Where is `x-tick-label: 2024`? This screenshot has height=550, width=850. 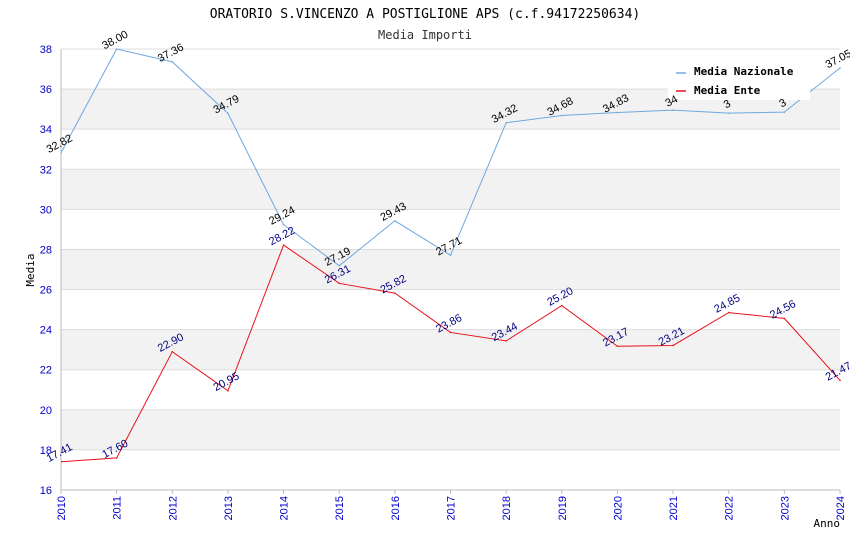 x-tick-label: 2024 is located at coordinates (841, 508).